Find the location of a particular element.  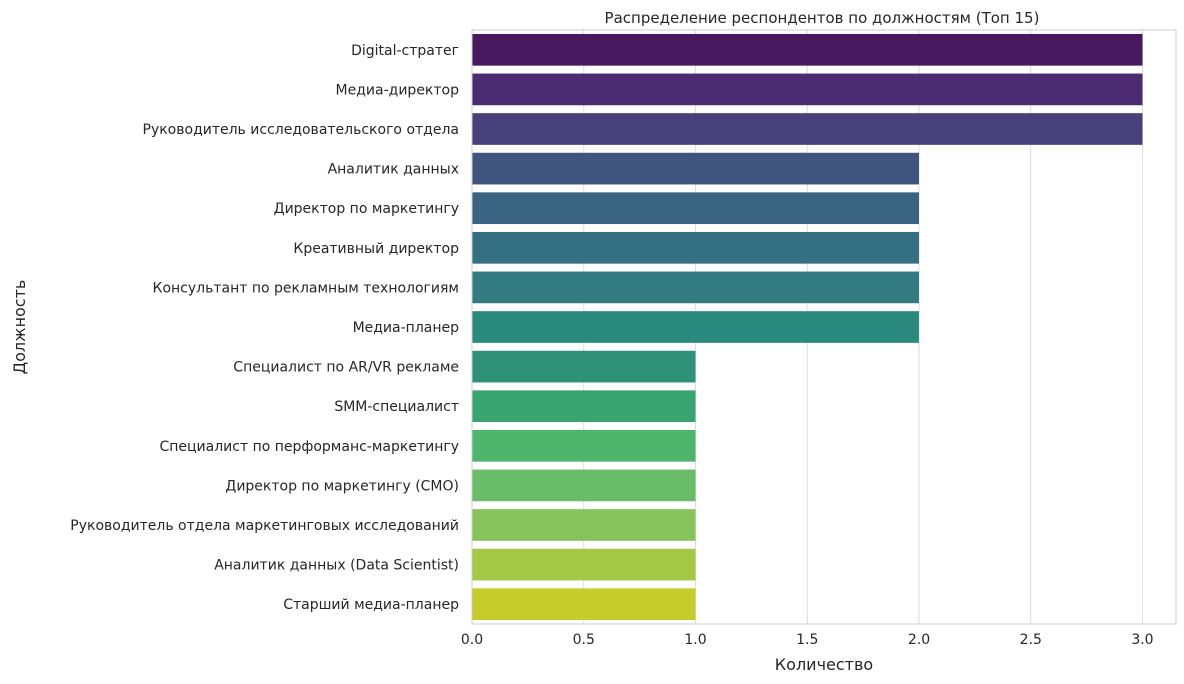

category-label: SMM-специалист is located at coordinates (396, 407).